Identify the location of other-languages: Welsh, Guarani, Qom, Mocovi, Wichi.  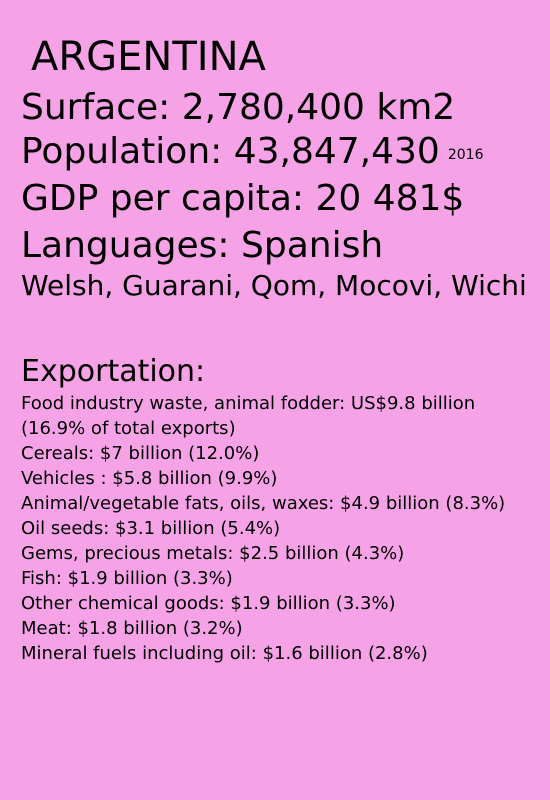
(274, 285).